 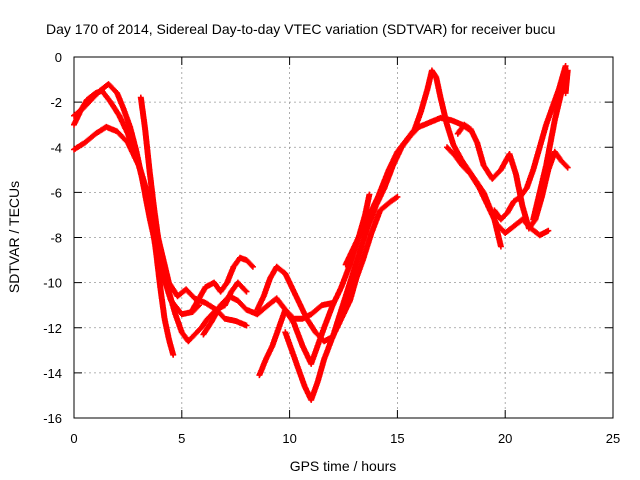 What do you see at coordinates (181, 438) in the screenshot?
I see `x-tick-label: 5` at bounding box center [181, 438].